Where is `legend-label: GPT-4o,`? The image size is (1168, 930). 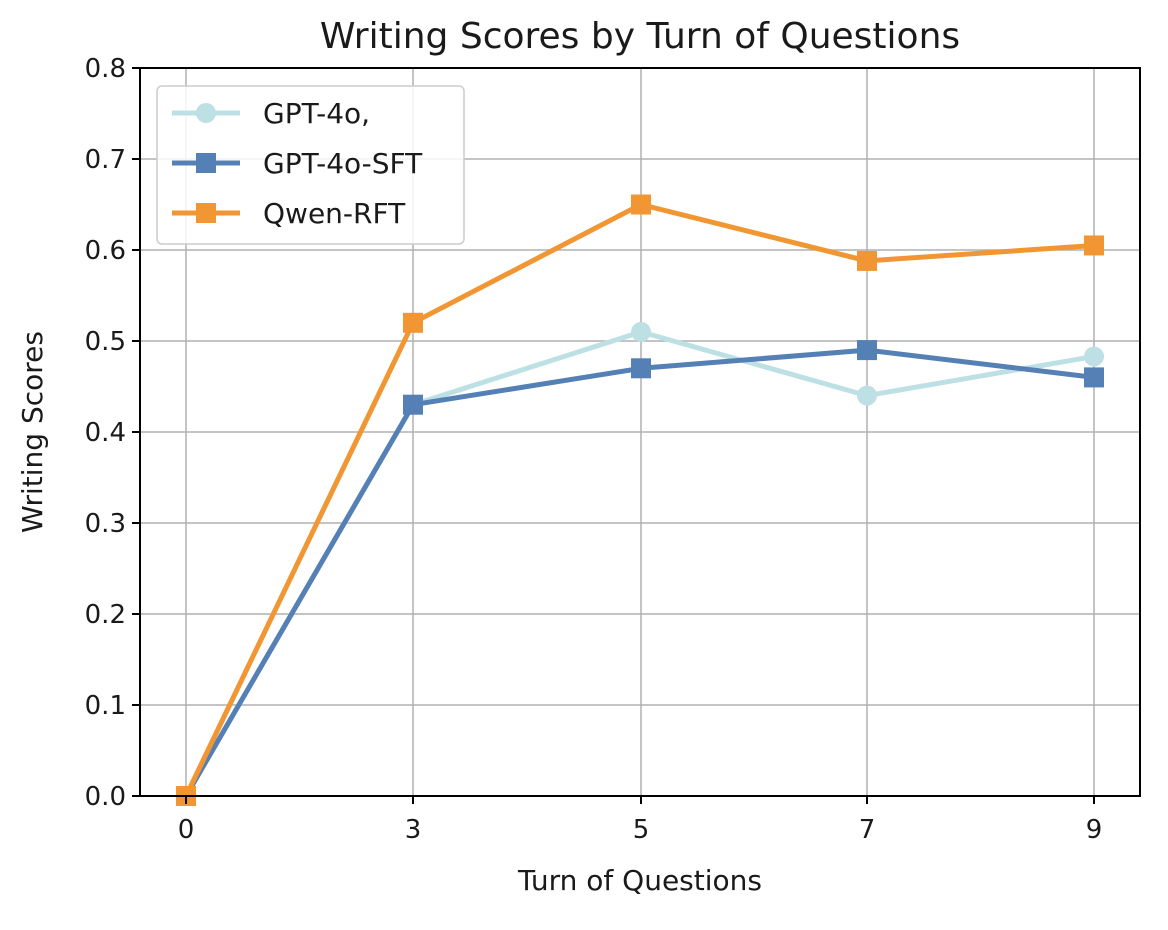 legend-label: GPT-4o, is located at coordinates (316, 113).